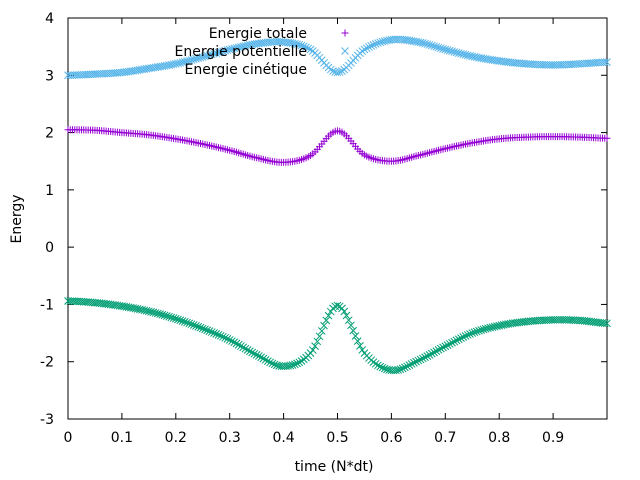 Image resolution: width=640 pixels, height=480 pixels. Describe the element at coordinates (47, 420) in the screenshot. I see `y-tick-label: -3` at that location.